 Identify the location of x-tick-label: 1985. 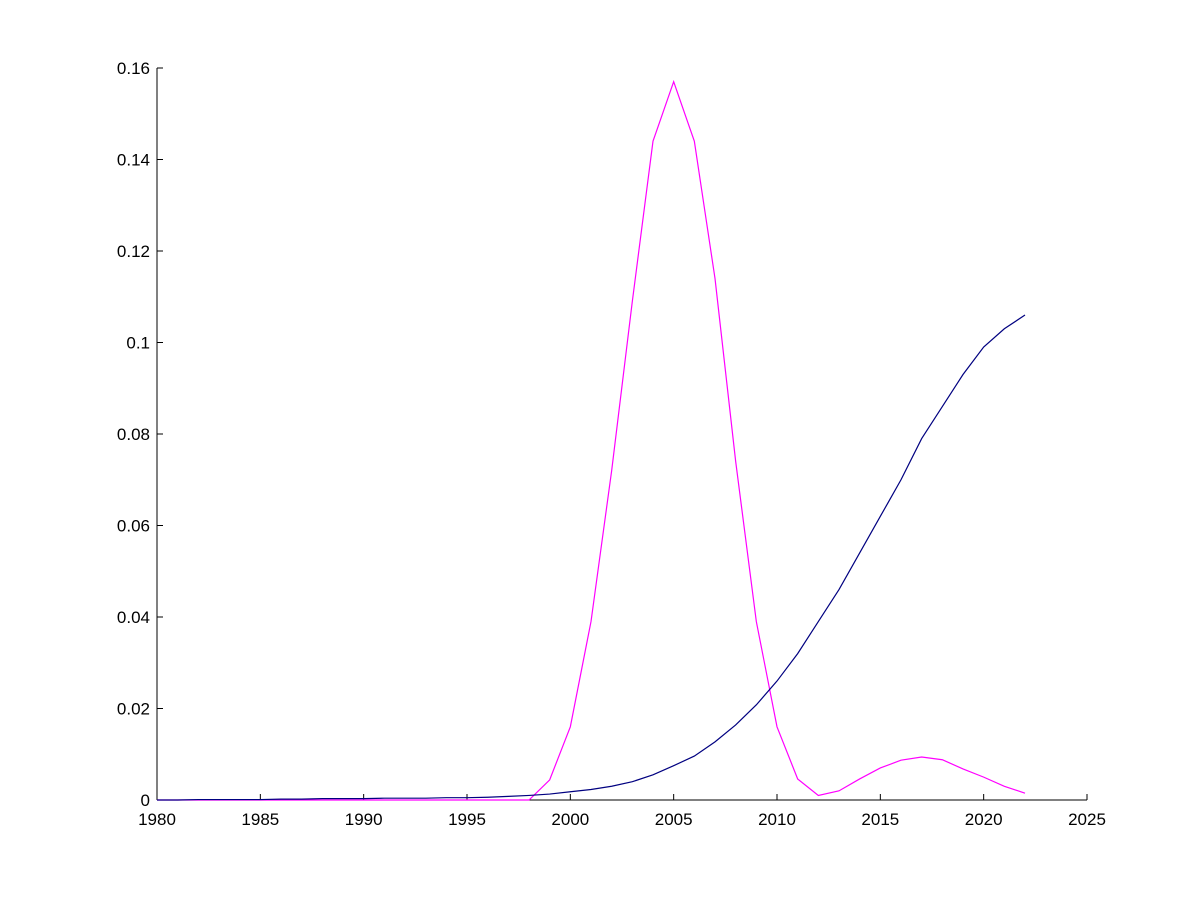
(260, 819).